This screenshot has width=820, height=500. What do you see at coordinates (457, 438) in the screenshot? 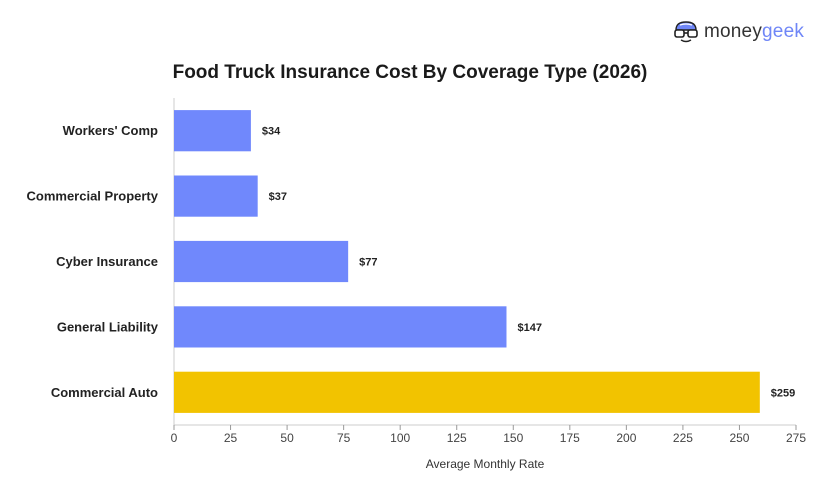
I see `x-tick-label: 125` at bounding box center [457, 438].